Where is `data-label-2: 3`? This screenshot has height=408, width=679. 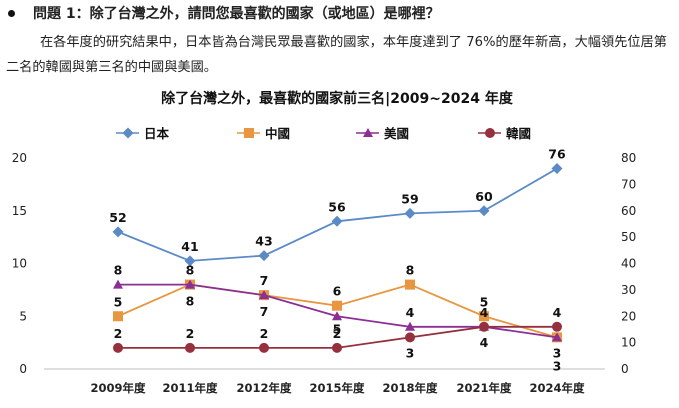 data-label-2: 3 is located at coordinates (557, 352).